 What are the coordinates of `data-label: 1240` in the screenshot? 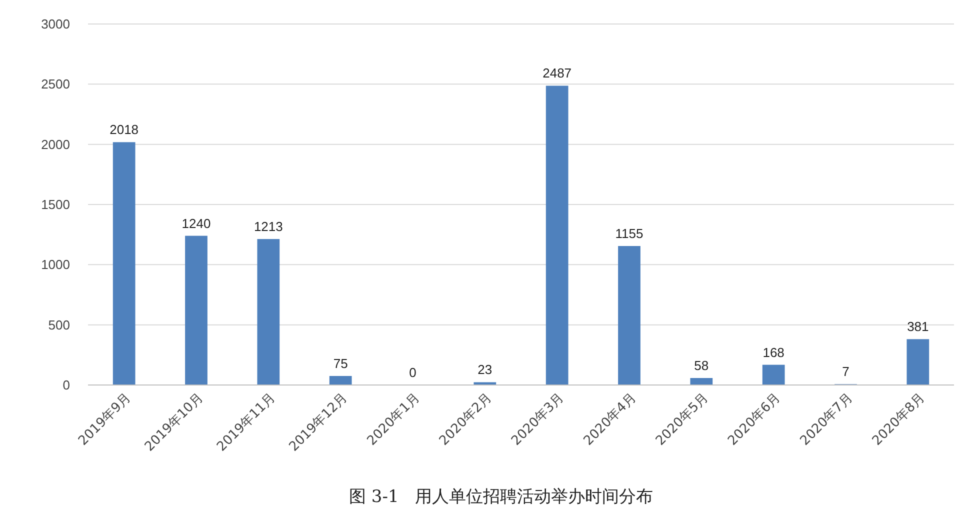 It's located at (196, 223).